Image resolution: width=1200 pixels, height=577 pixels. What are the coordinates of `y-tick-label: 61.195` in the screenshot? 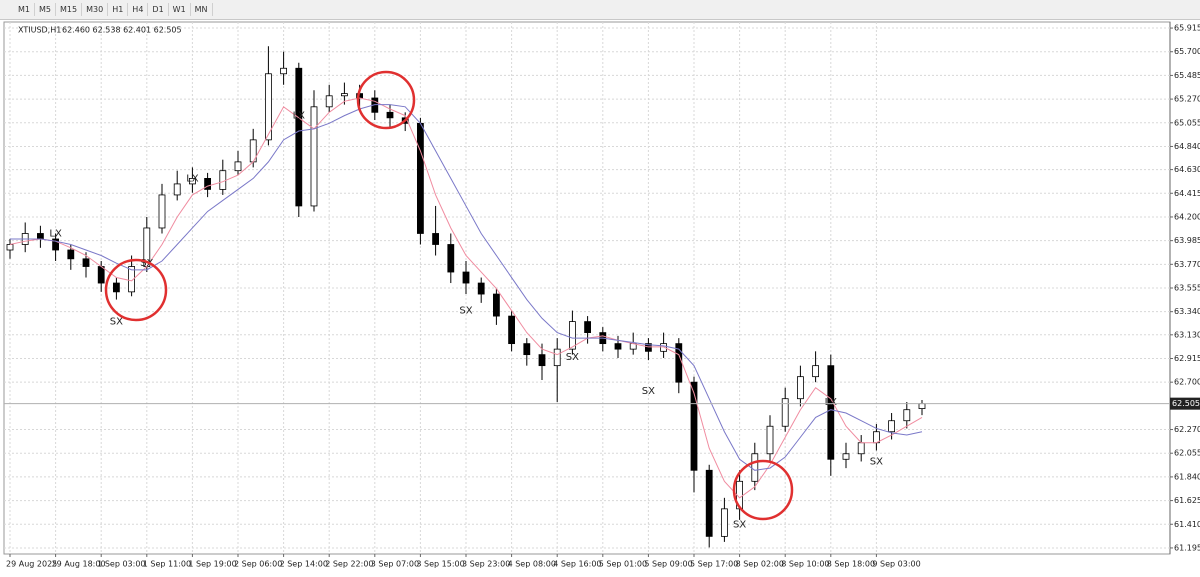 It's located at (1187, 547).